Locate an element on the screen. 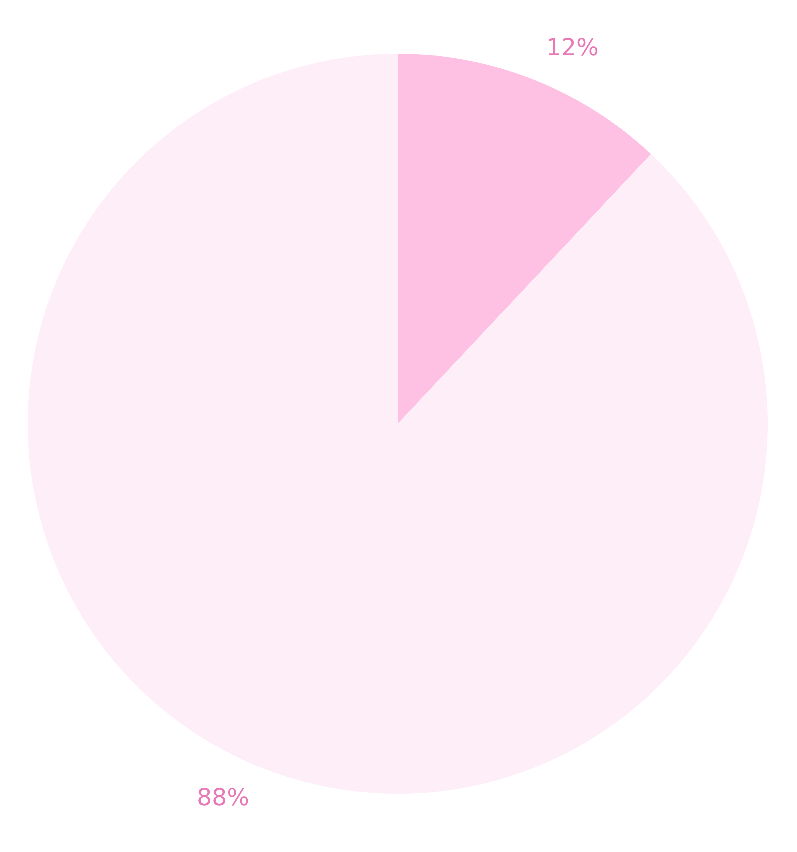  data-label: 12% is located at coordinates (573, 47).